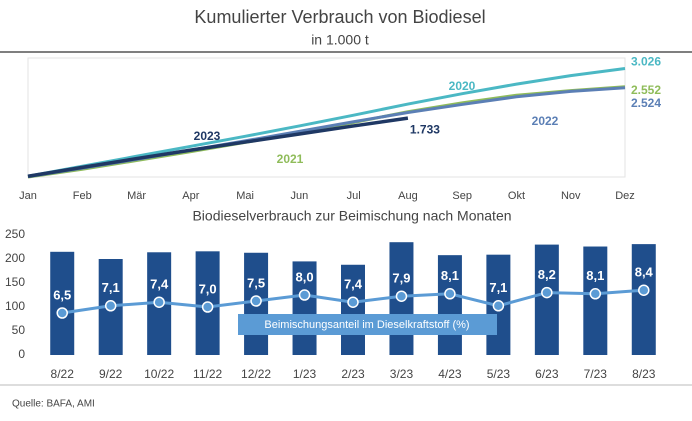  I want to click on series-label: 2023, so click(207, 136).